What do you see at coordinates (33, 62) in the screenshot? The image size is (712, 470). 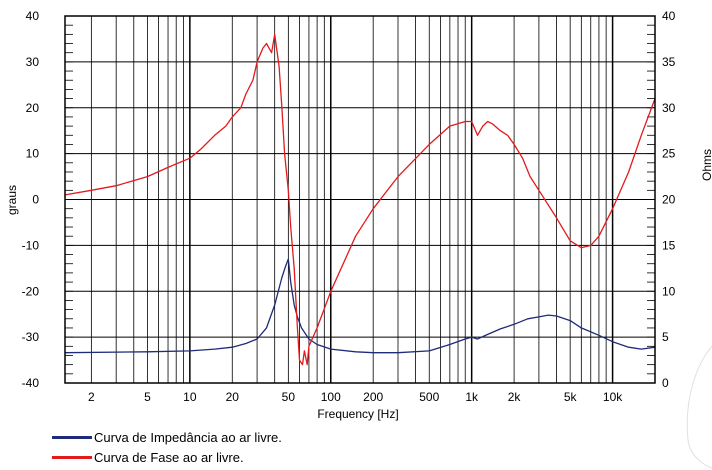 I see `y-tick-label-left: 30` at bounding box center [33, 62].